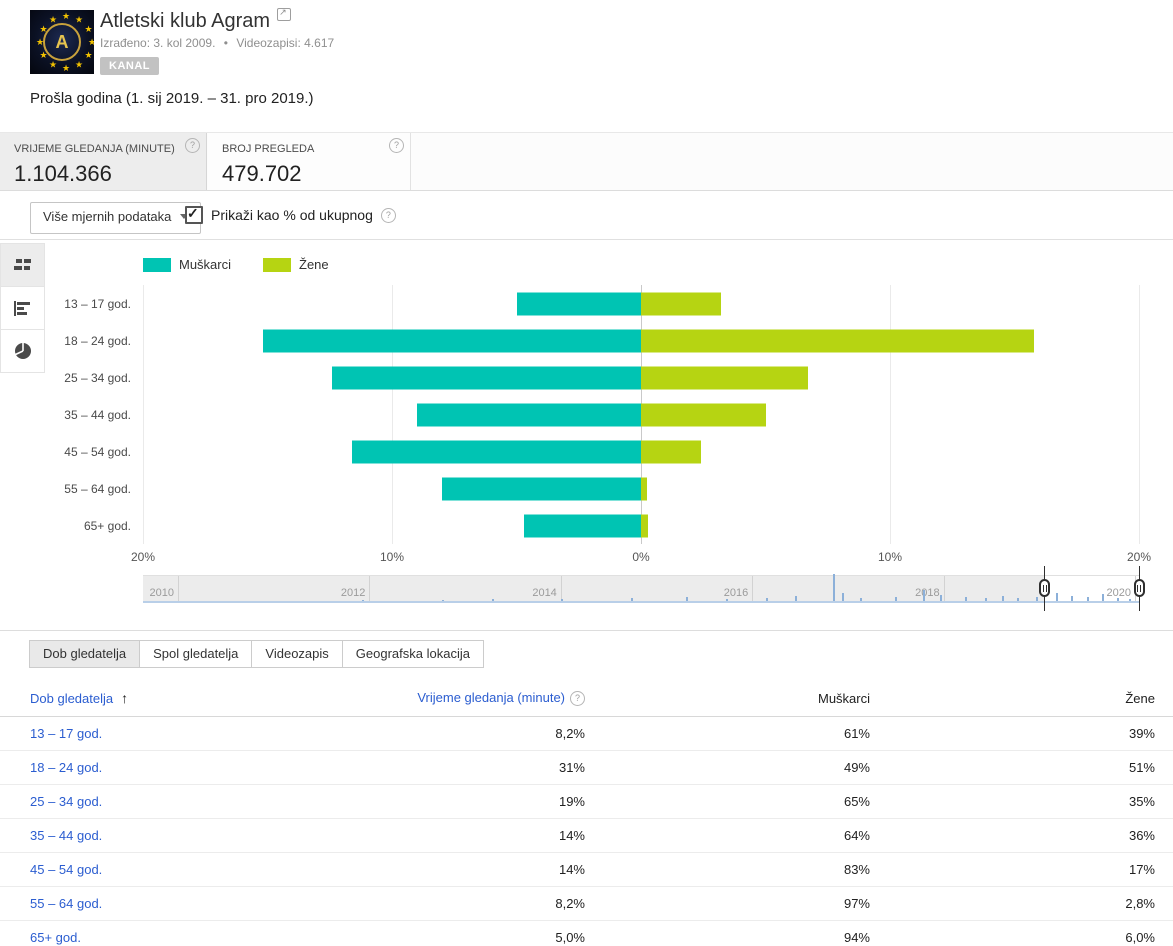  I want to click on age-group-link: 35 – 44 god., so click(66, 835).